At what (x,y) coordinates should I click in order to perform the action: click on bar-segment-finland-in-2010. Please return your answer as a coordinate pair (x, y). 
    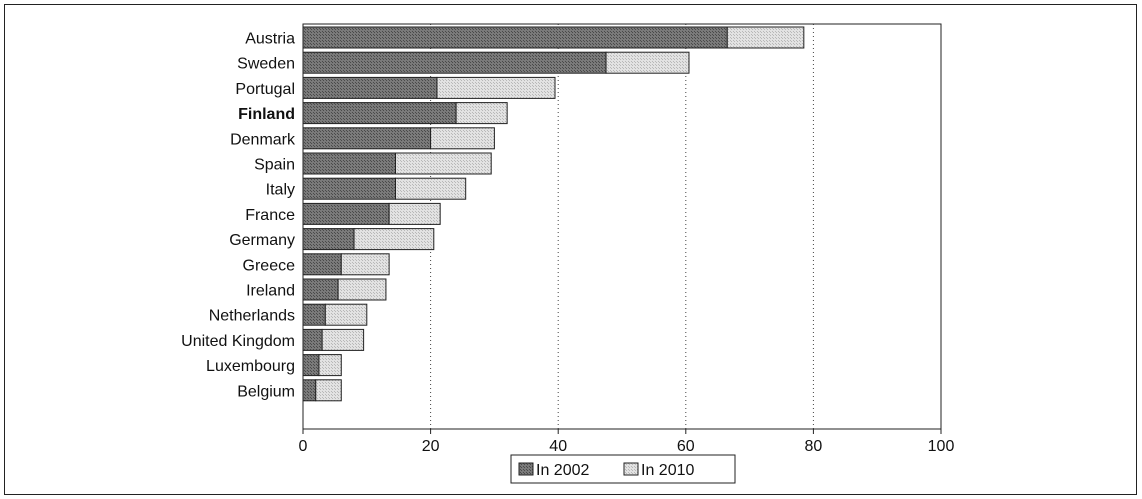
    Looking at the image, I should click on (481, 113).